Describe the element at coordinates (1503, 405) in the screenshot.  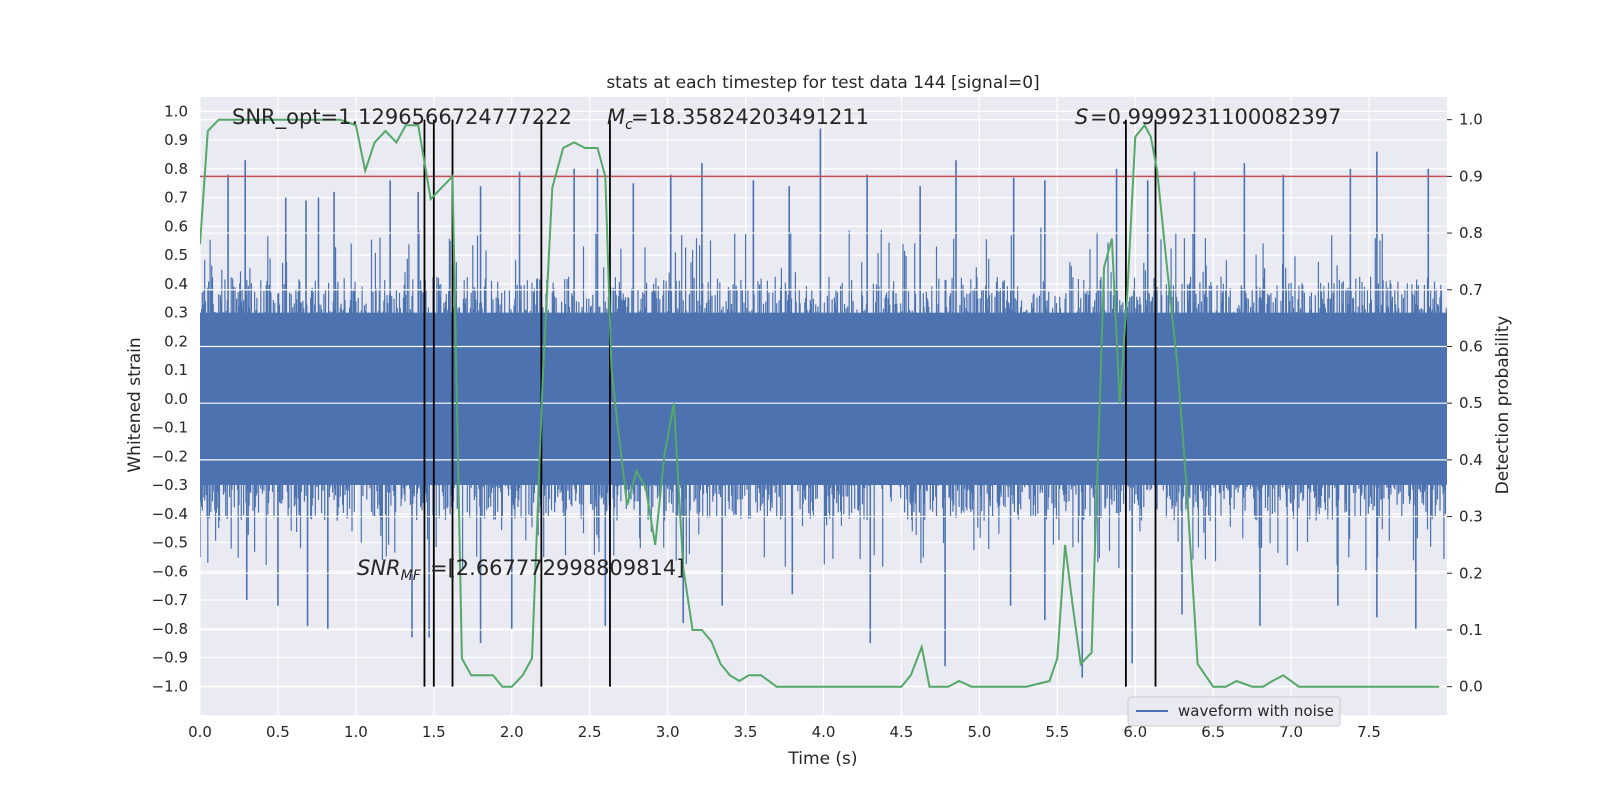
I see `y2-axis-label: Detection probability` at that location.